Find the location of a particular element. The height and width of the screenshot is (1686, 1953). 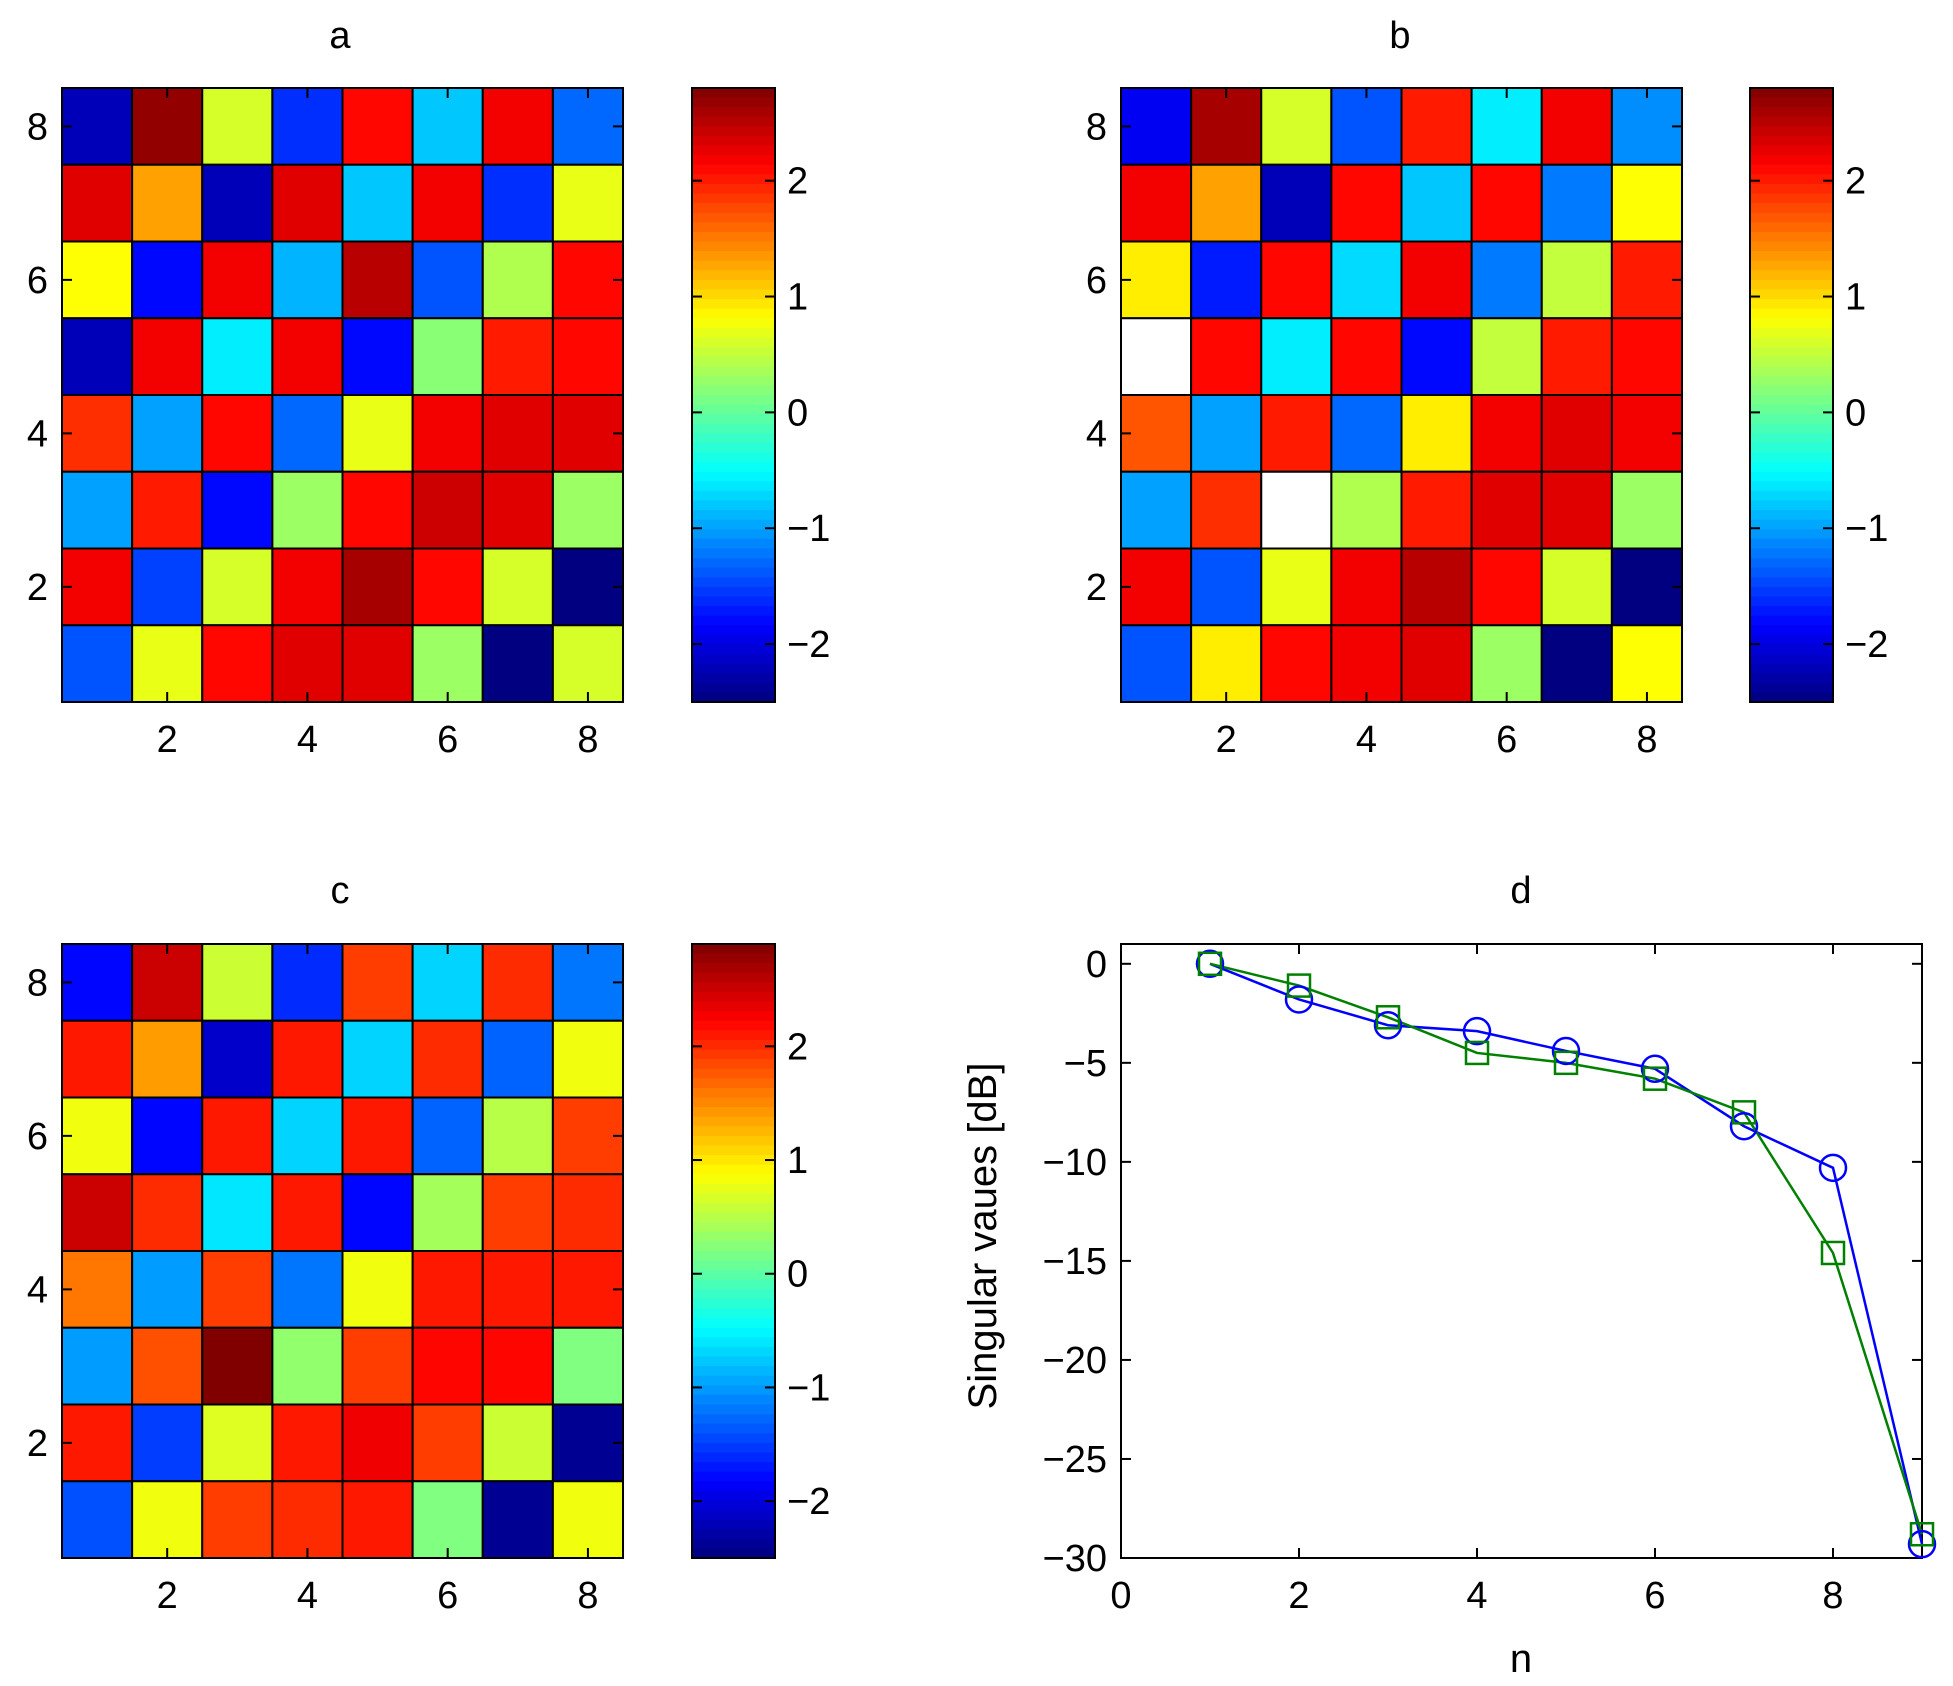

y-tick-label: 6 is located at coordinates (1096, 281).